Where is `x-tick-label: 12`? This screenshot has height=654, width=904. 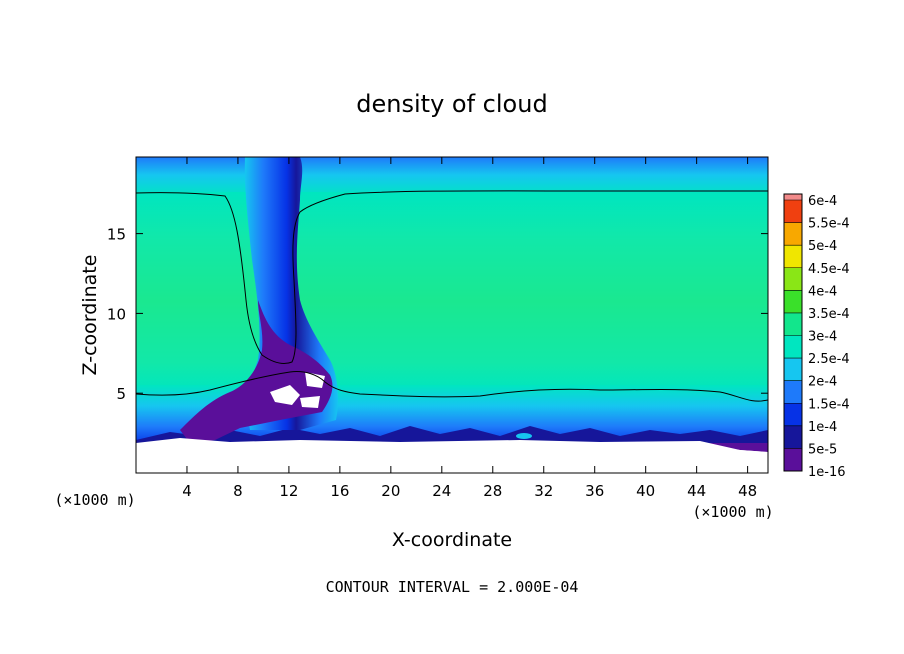 x-tick-label: 12 is located at coordinates (288, 491).